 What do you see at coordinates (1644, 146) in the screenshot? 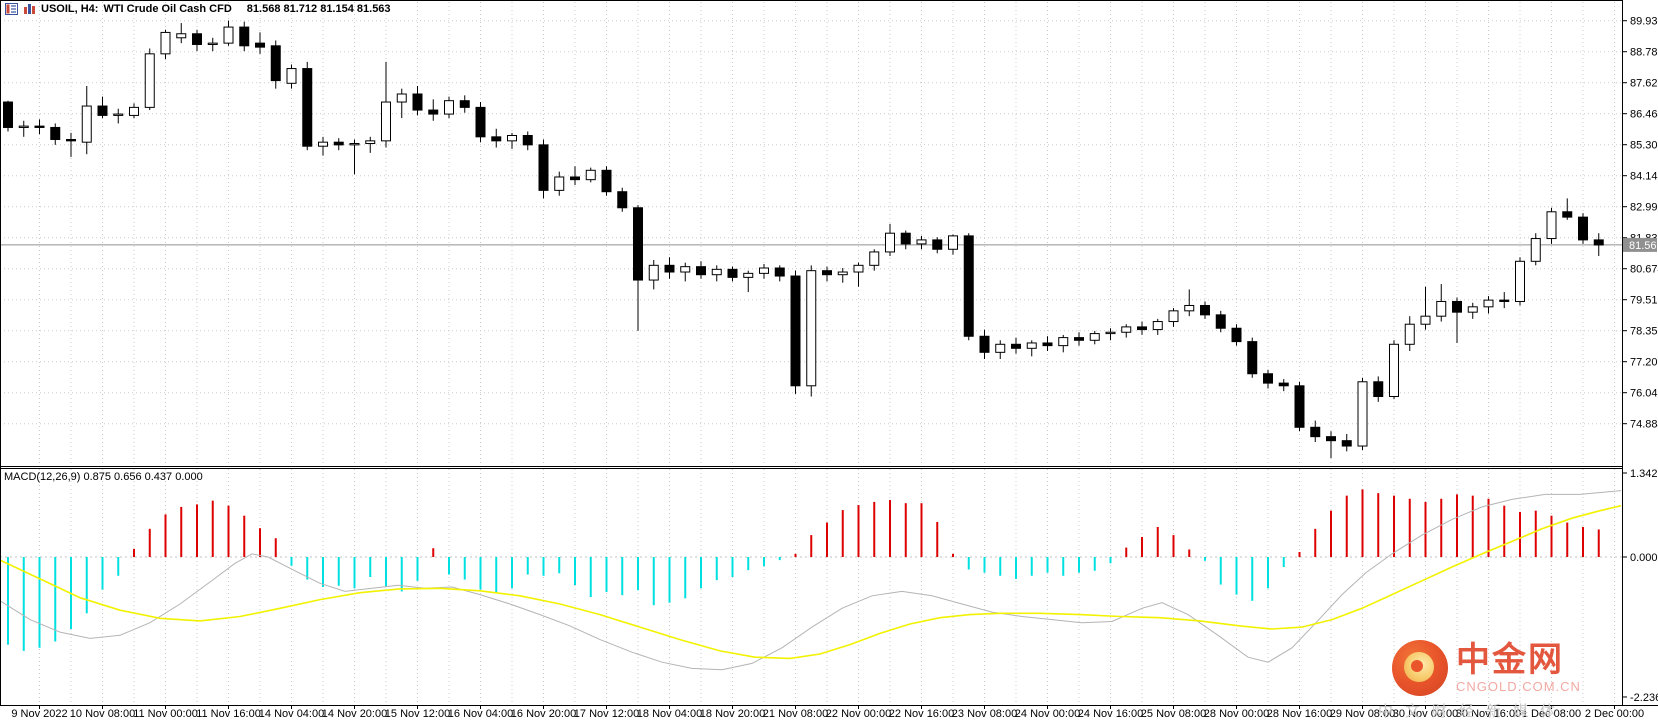
I see `price-axis-label: 85.306` at bounding box center [1644, 146].